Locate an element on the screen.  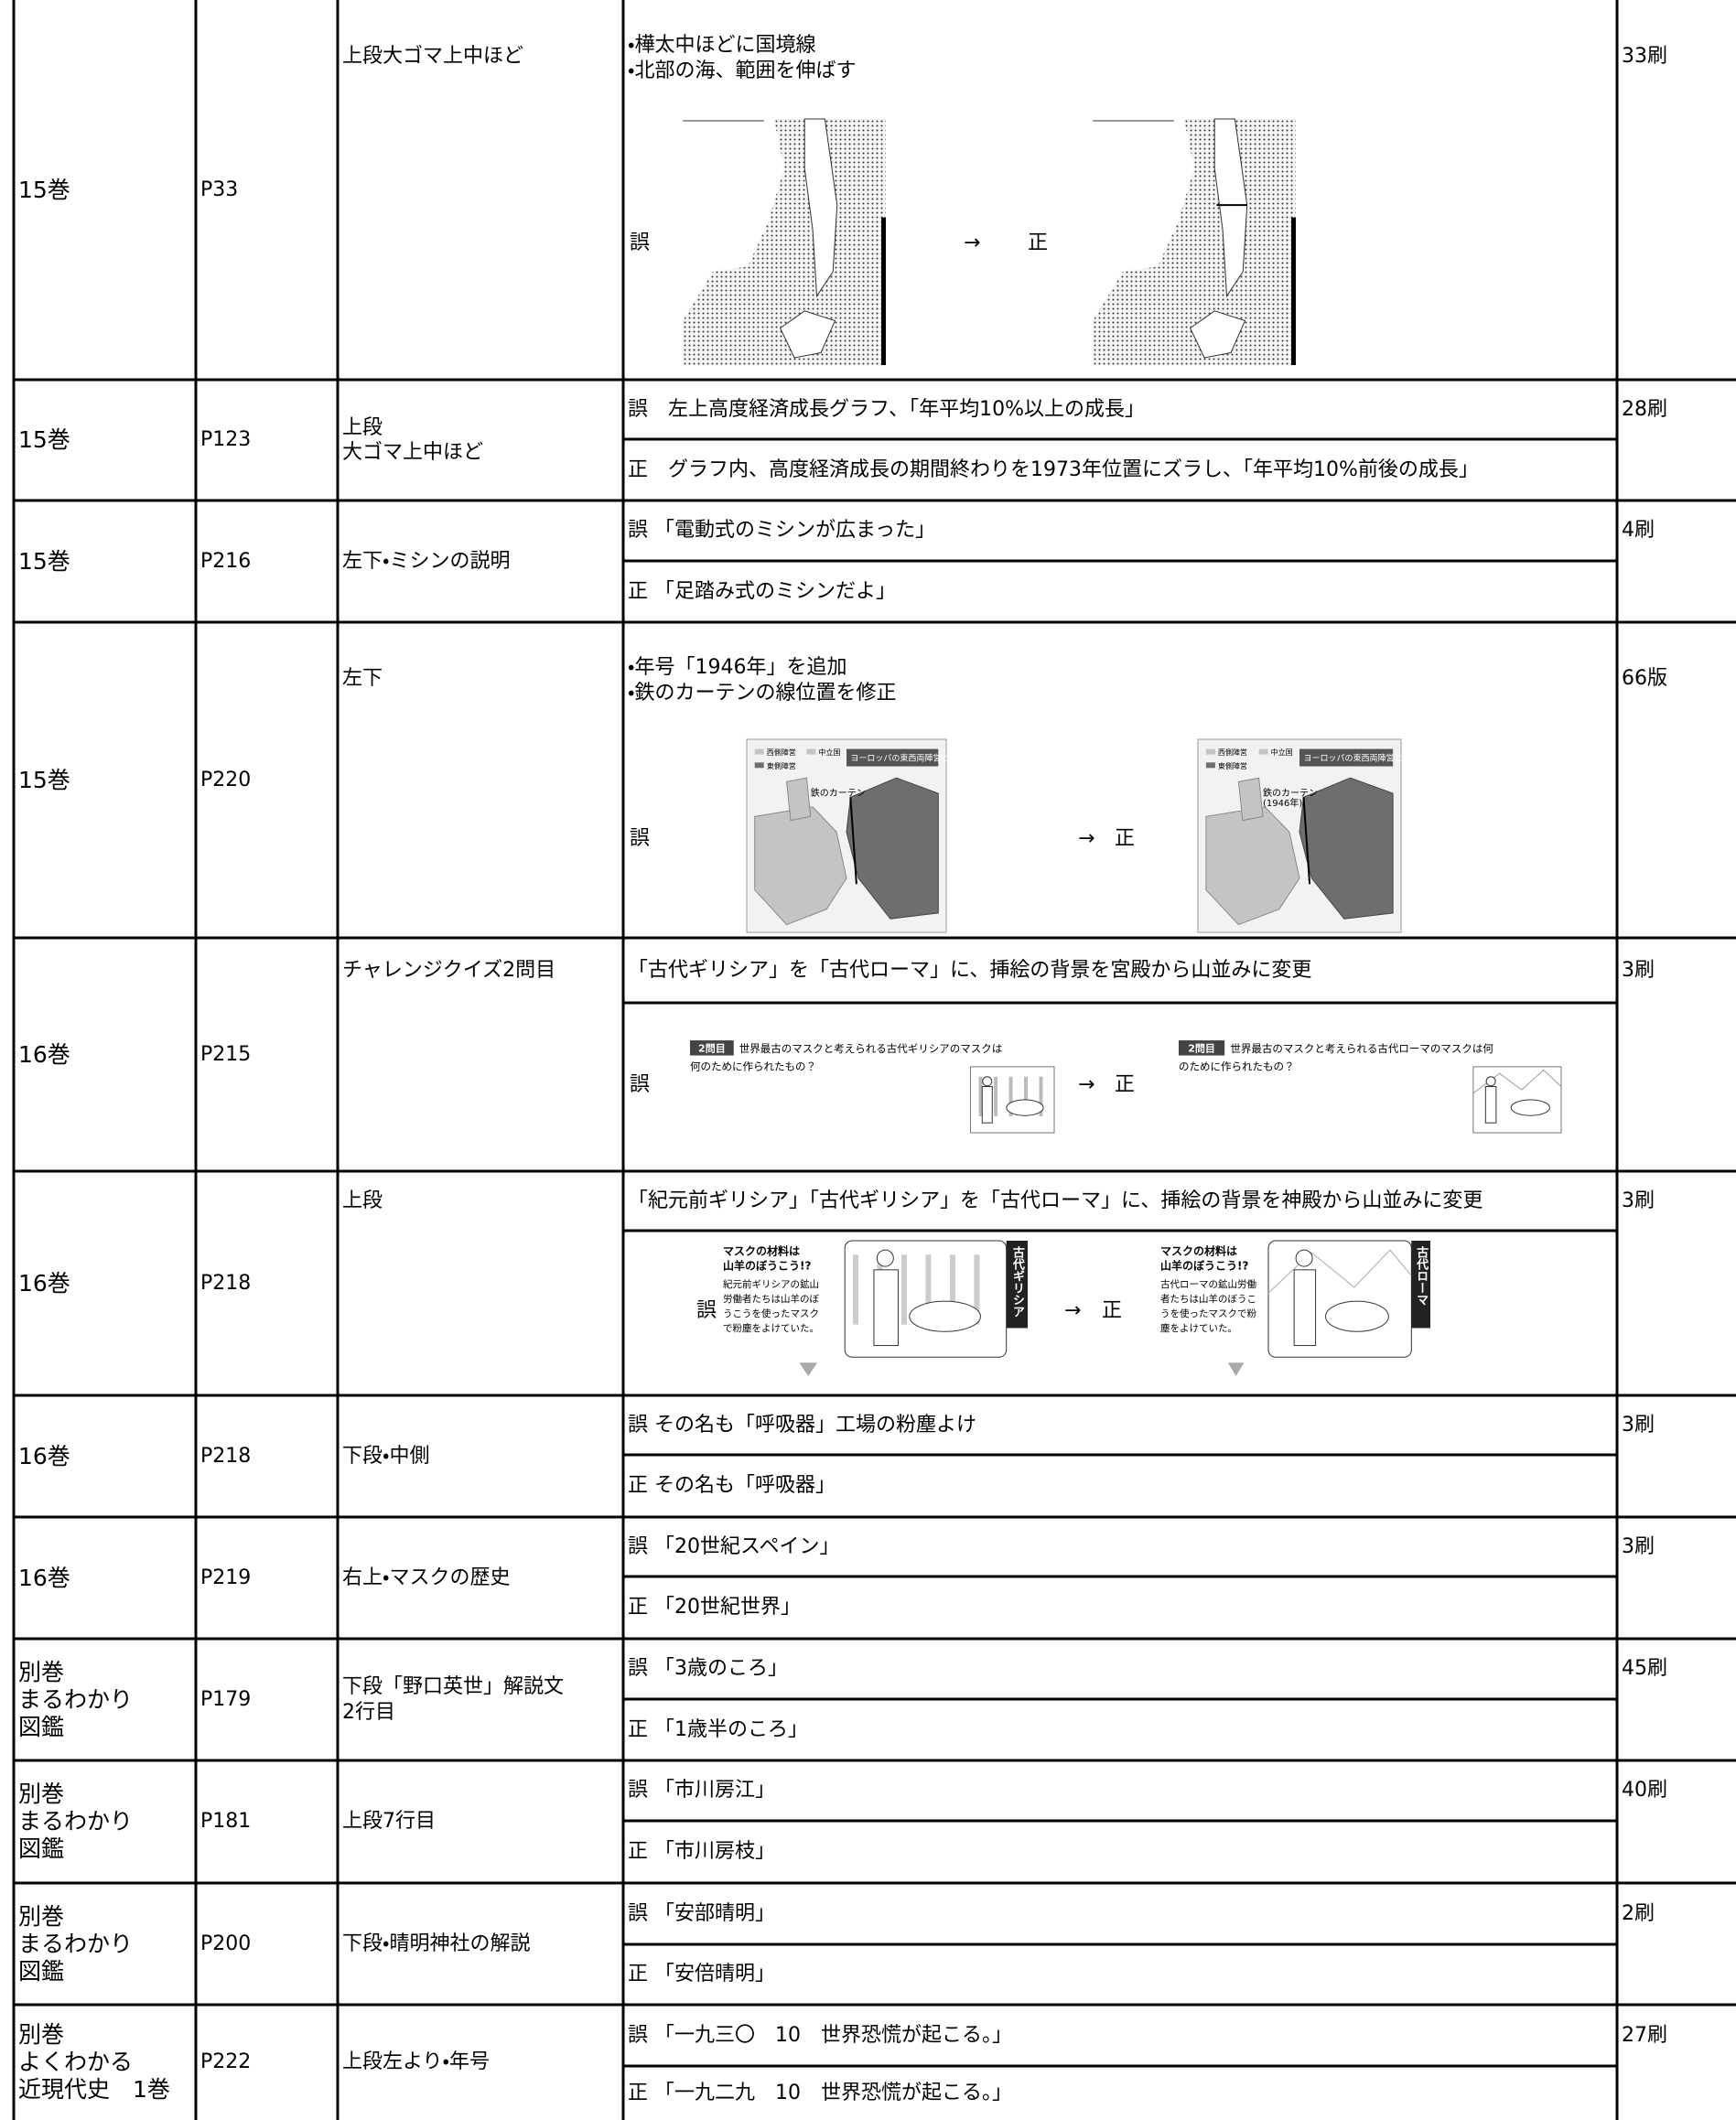
quiz-text: 世界最古のマスクと考えられる古代ローマのマスクは何 is located at coordinates (1361, 1048).